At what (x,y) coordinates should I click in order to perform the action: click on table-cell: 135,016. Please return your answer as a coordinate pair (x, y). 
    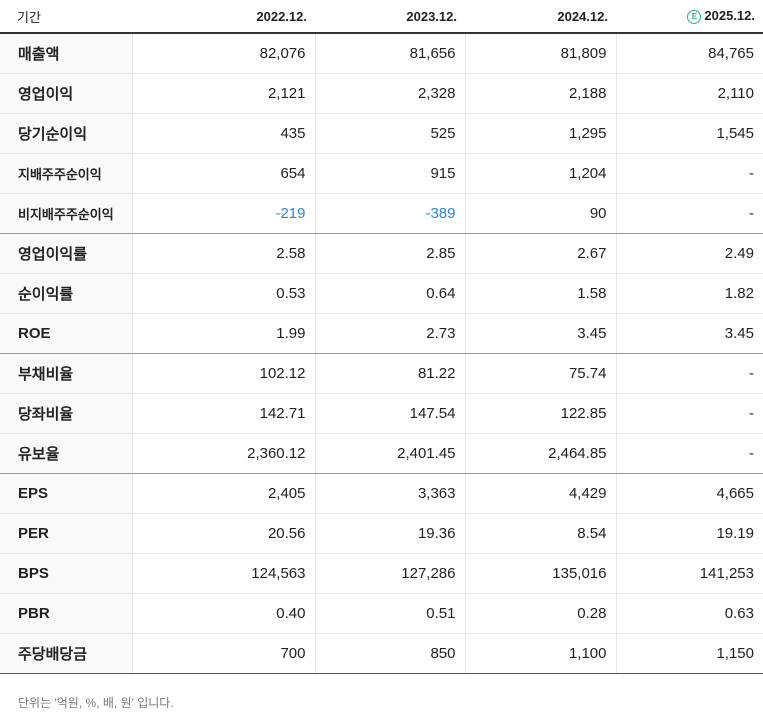
    Looking at the image, I should click on (540, 573).